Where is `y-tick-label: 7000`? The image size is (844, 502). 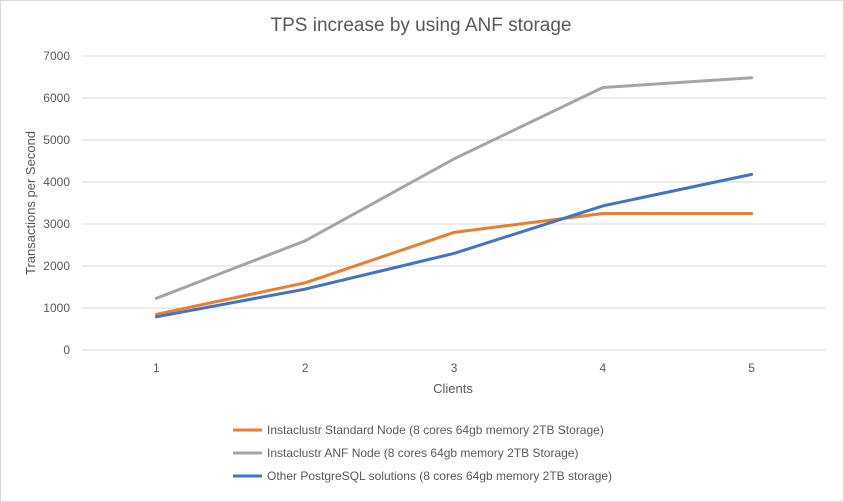 y-tick-label: 7000 is located at coordinates (56, 56).